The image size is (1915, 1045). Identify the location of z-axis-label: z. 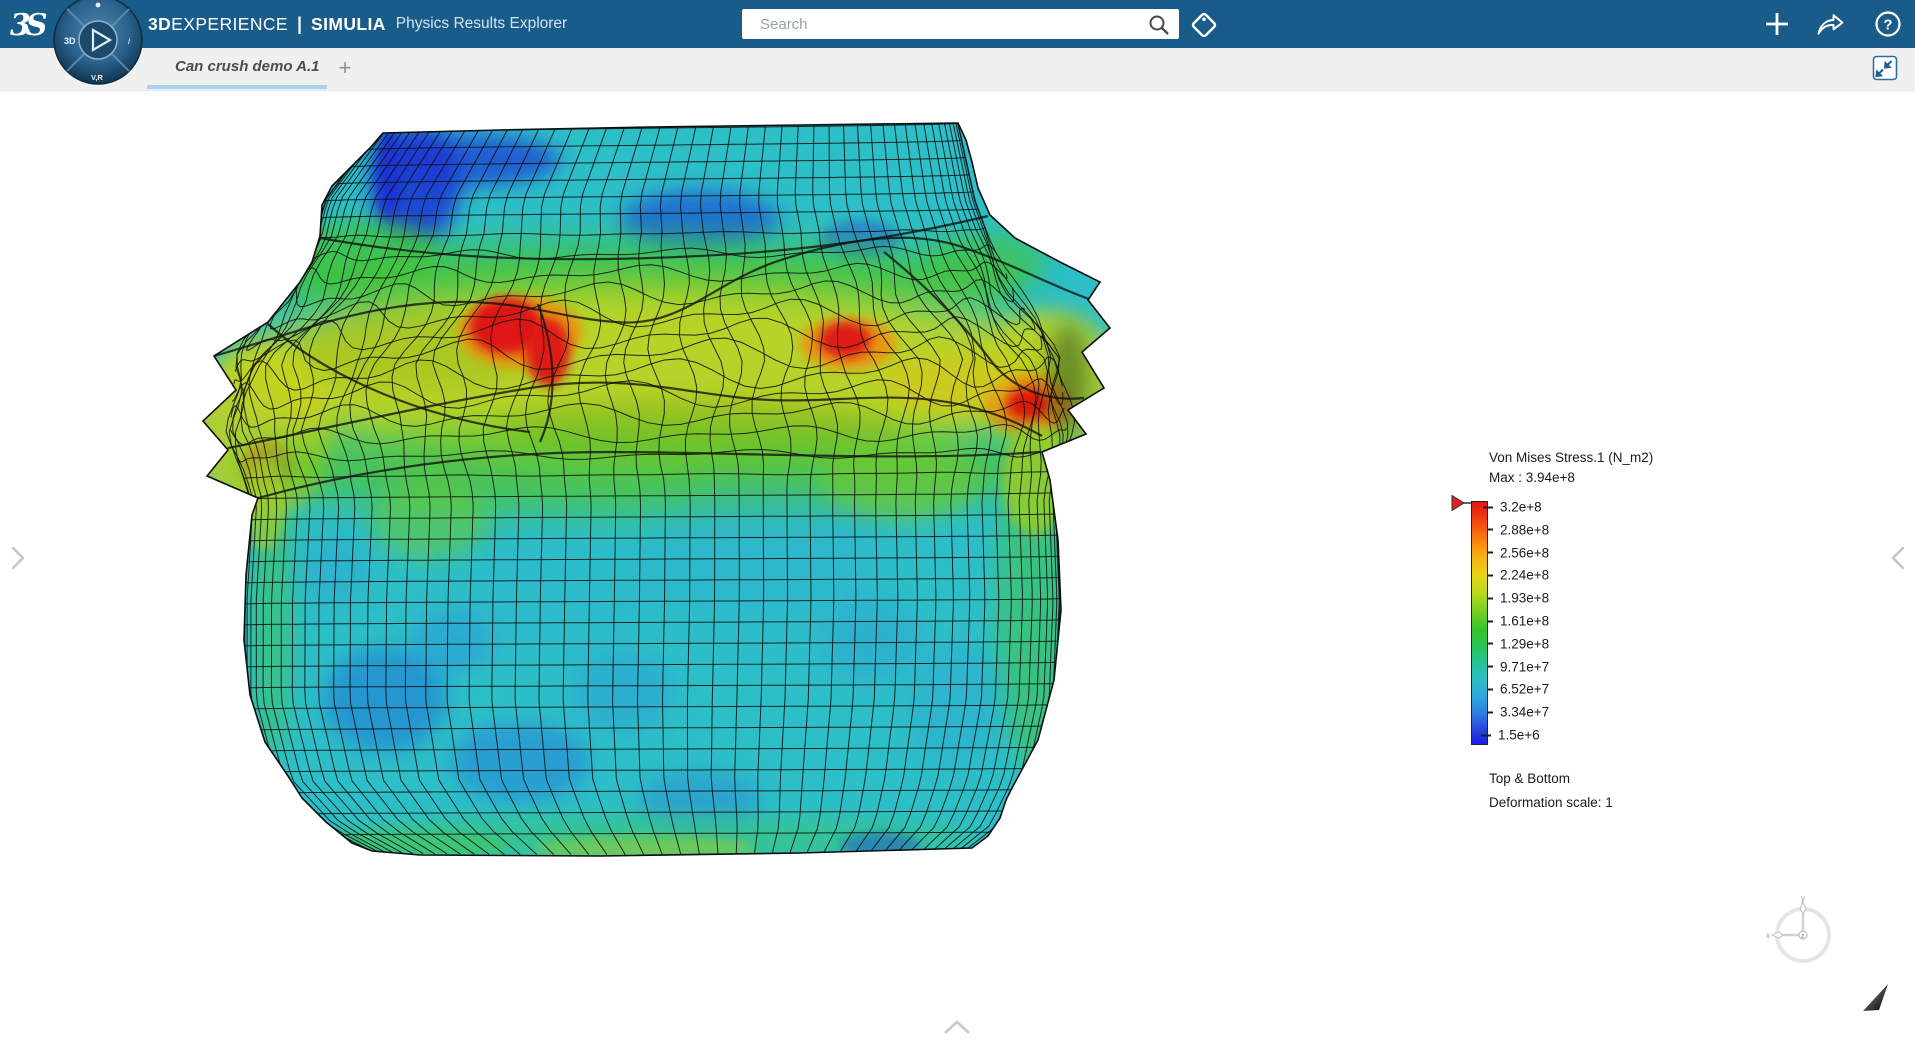
(1803, 936).